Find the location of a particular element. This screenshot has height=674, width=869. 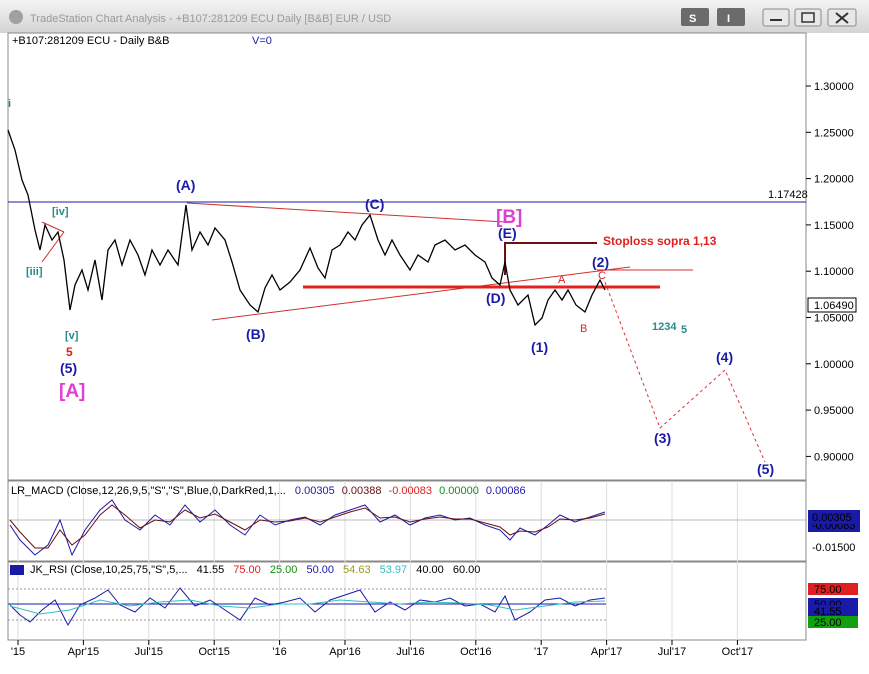

close-icon is located at coordinates (842, 18).